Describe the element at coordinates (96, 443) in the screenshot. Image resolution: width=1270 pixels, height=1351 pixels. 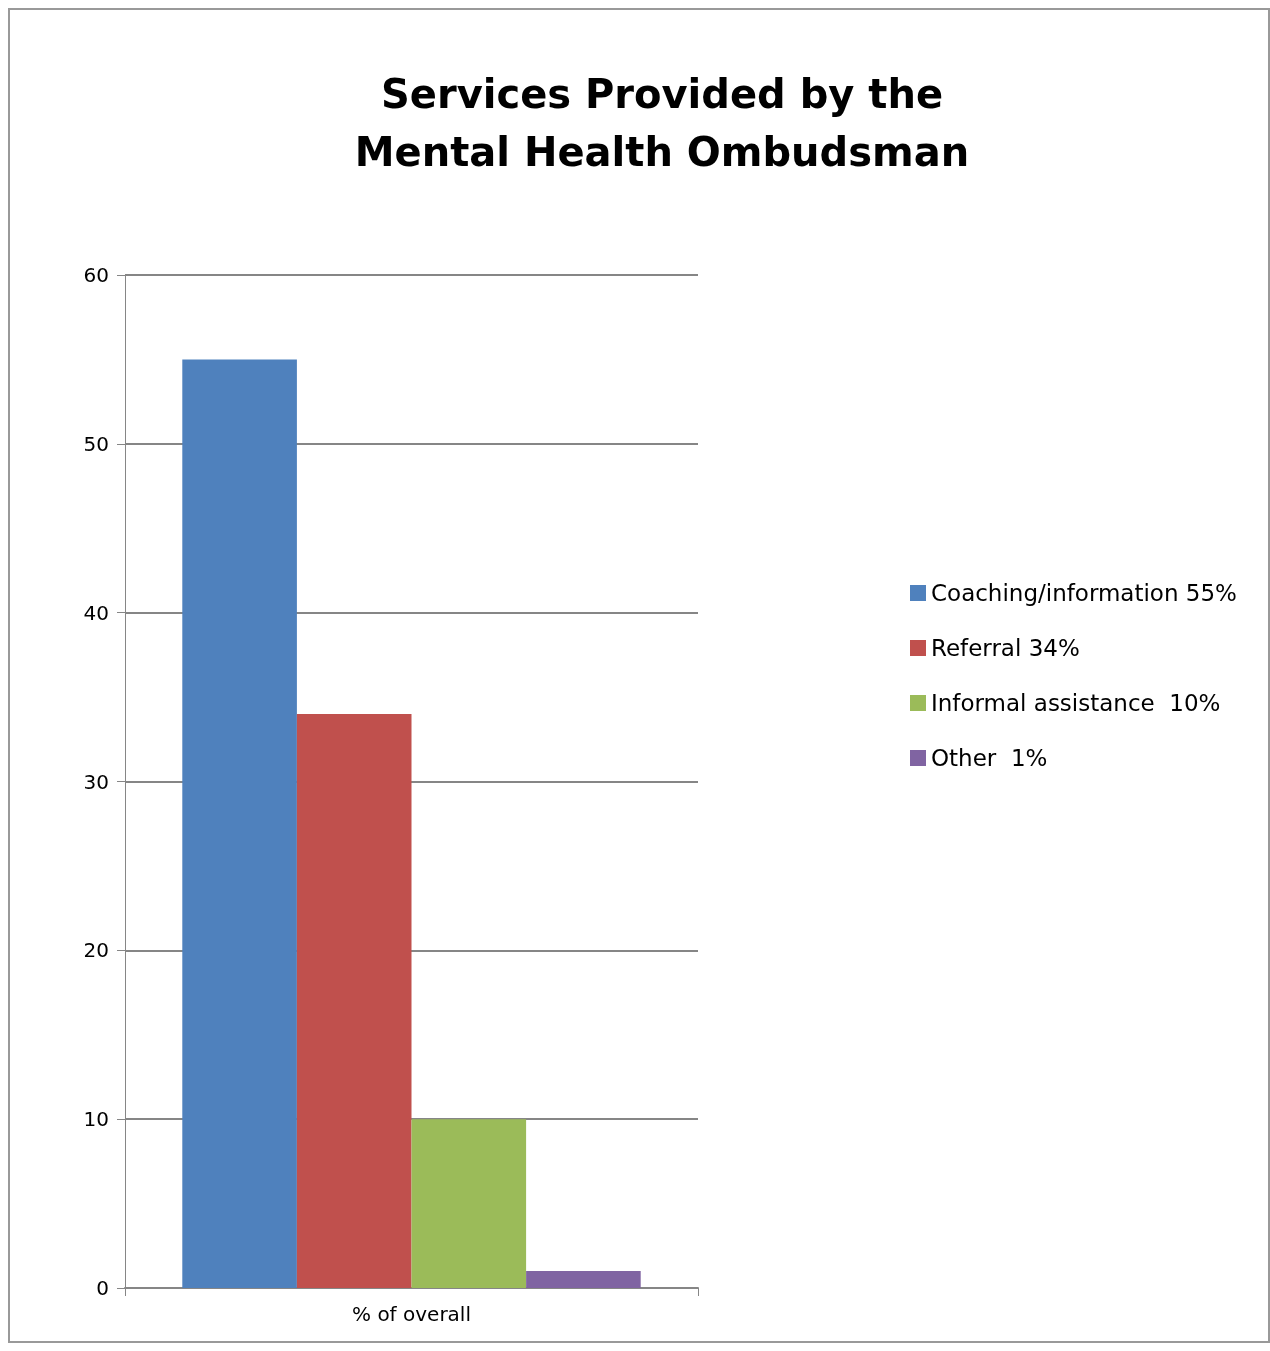
I see `y-tick-label: 50` at that location.